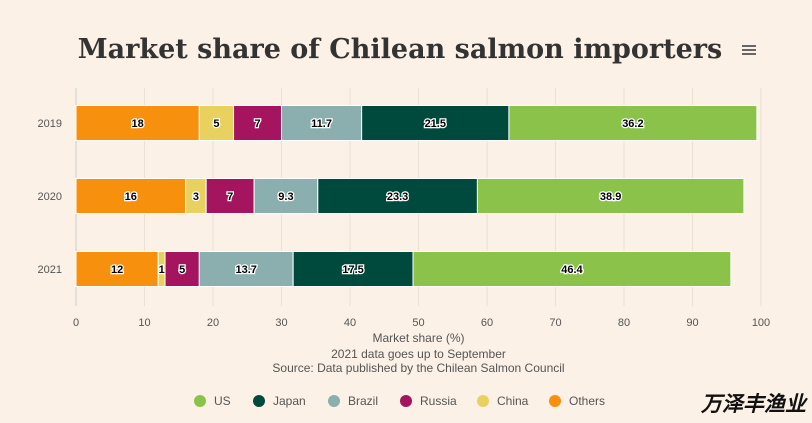  I want to click on x-tick-label: 0, so click(76, 323).